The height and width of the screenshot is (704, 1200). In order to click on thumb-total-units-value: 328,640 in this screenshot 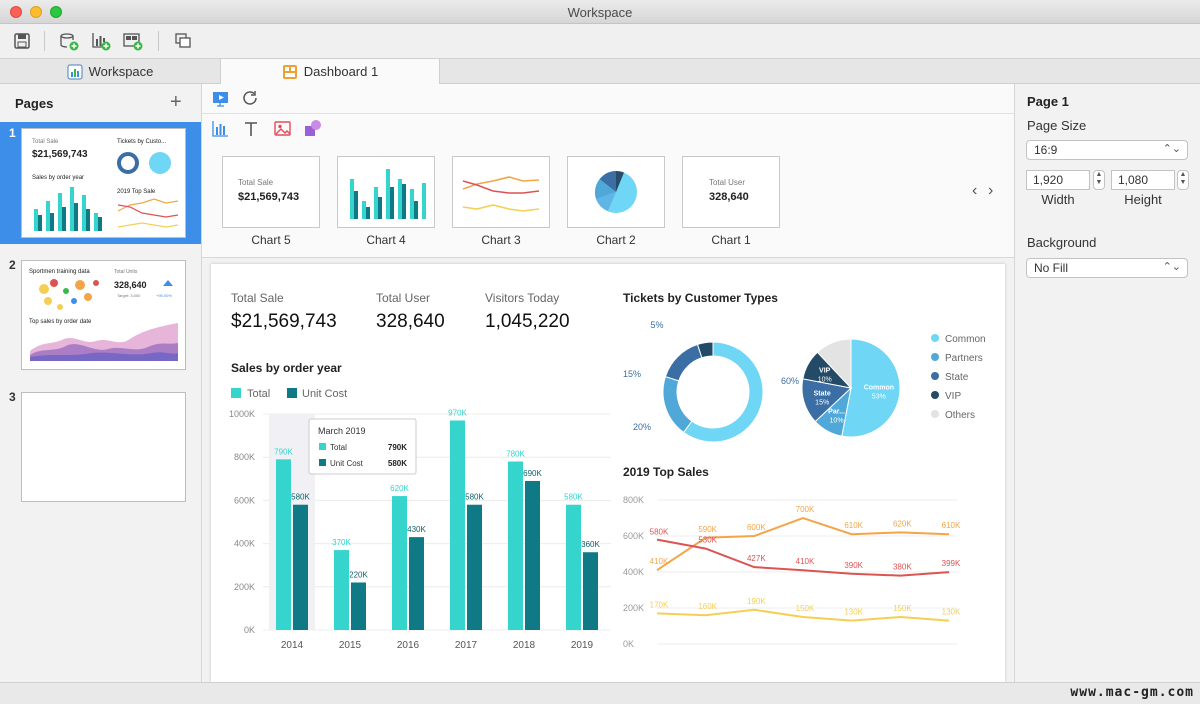, I will do `click(130, 285)`.